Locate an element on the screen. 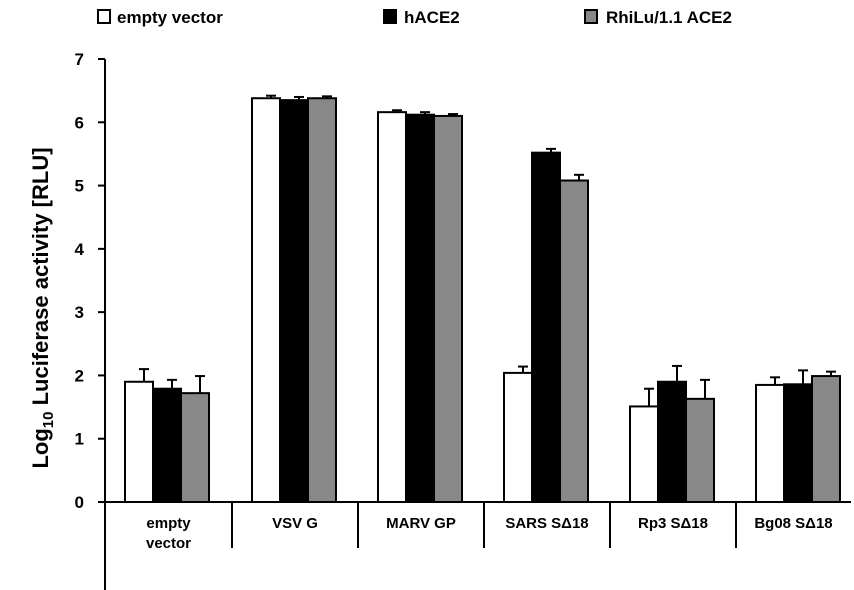 Image resolution: width=854 pixels, height=590 pixels. y-axis-title: Log10 Luciferase activity [RLU] is located at coordinates (42, 307).